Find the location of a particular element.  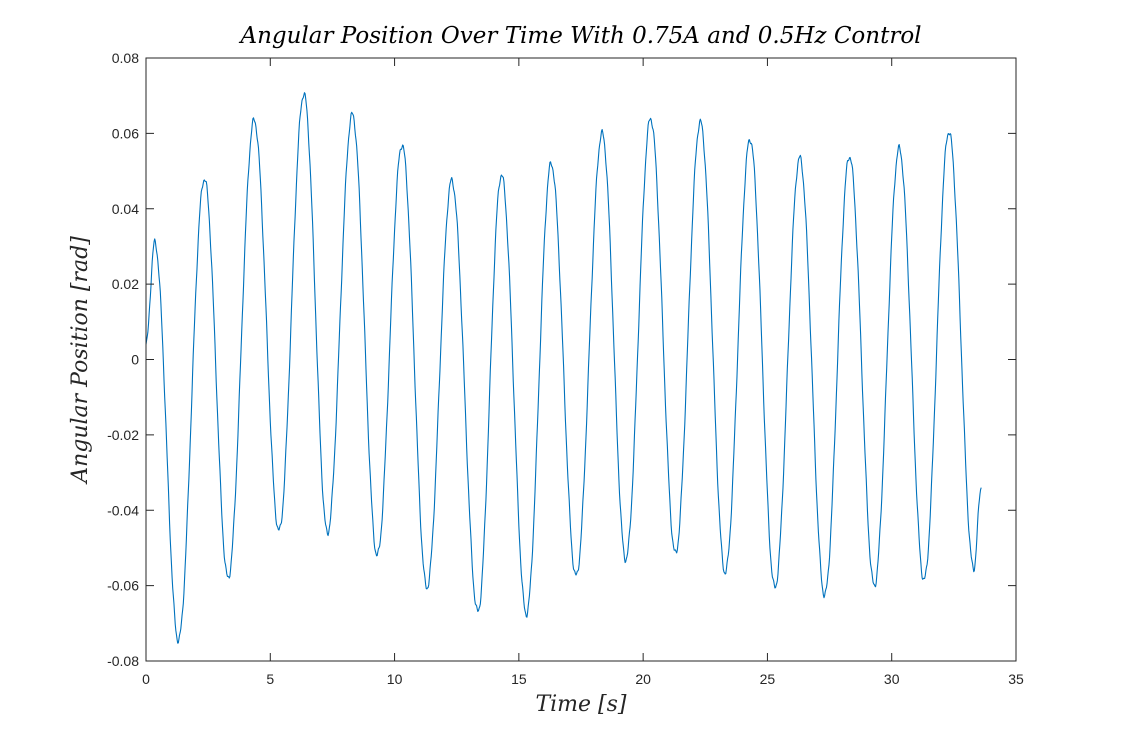

x-tick-label: 35 is located at coordinates (1016, 679).